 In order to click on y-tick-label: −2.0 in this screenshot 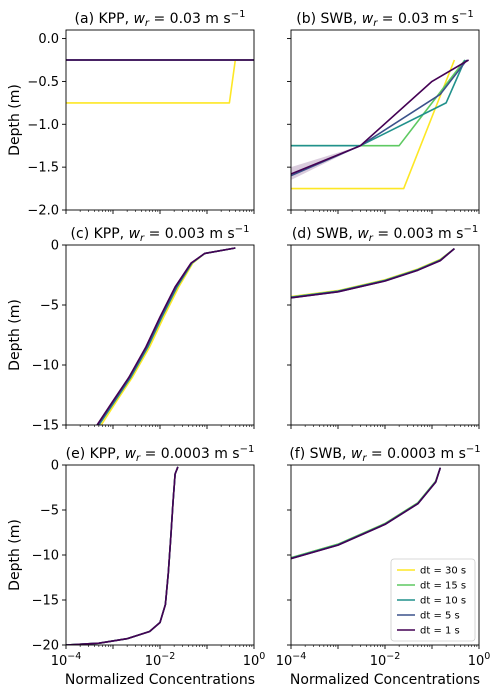, I will do `click(43, 211)`.